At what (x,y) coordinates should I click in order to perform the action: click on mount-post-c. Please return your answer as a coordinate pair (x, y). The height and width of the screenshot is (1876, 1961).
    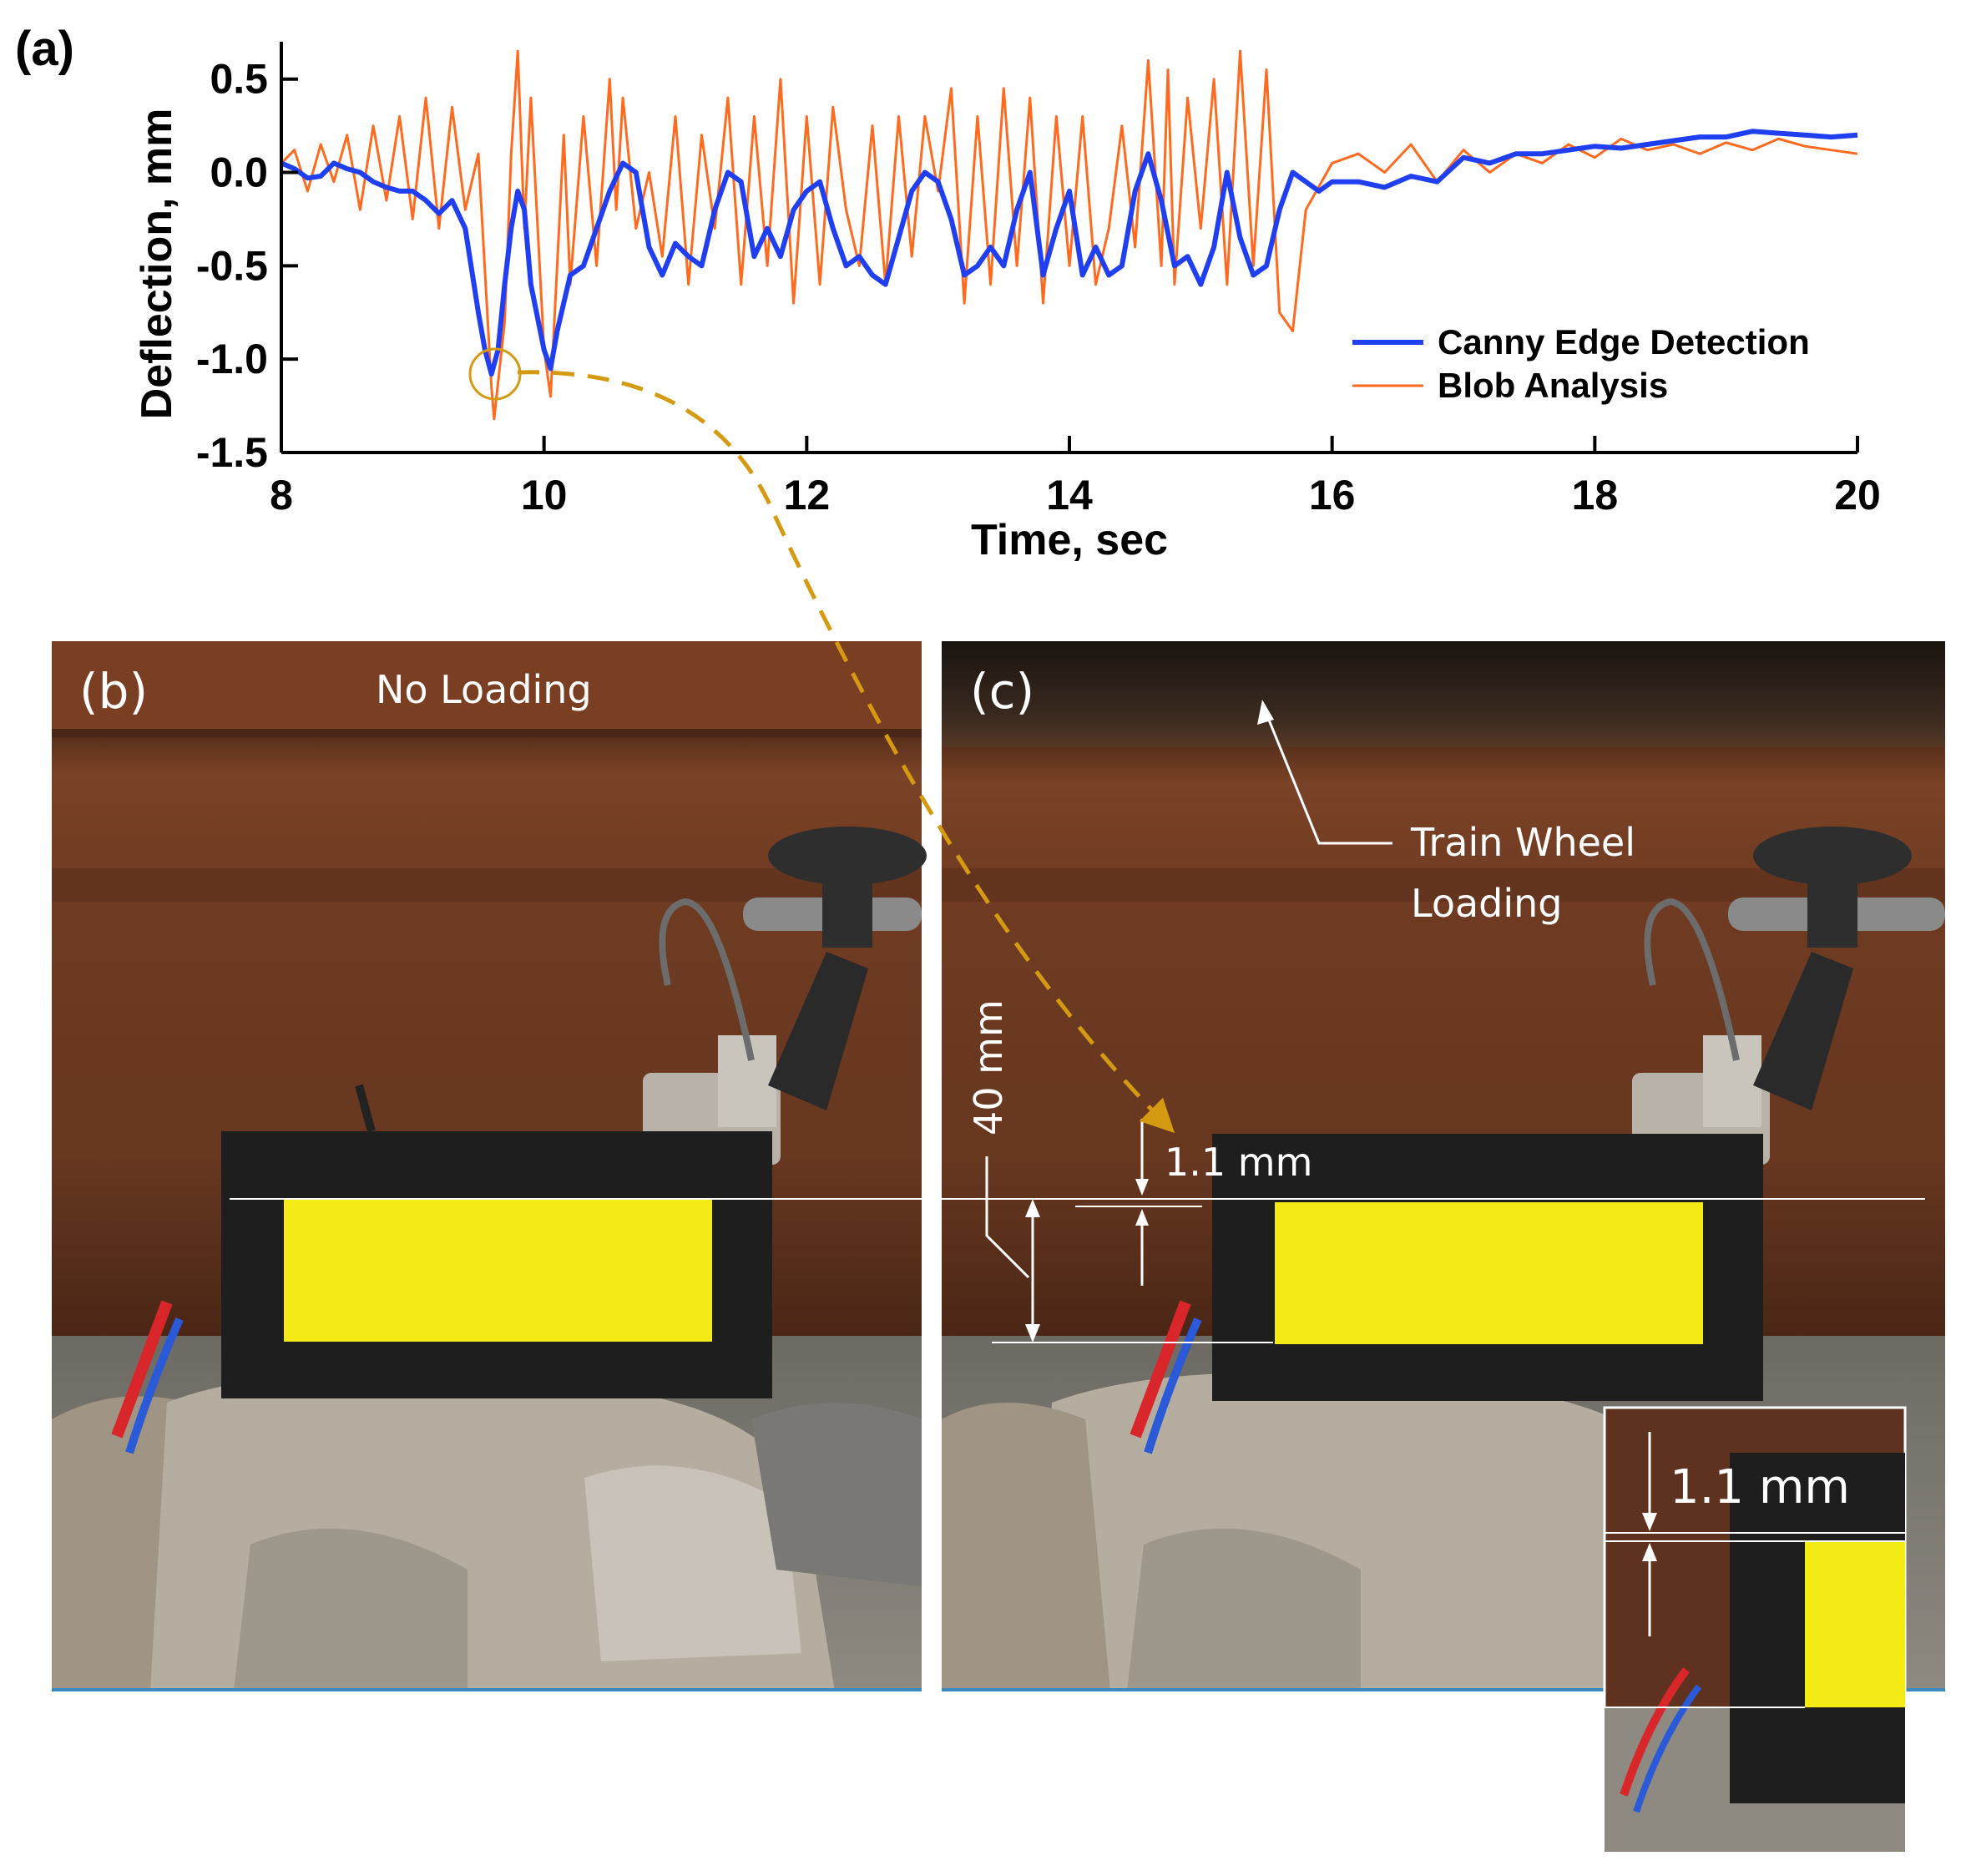
    Looking at the image, I should click on (1832, 902).